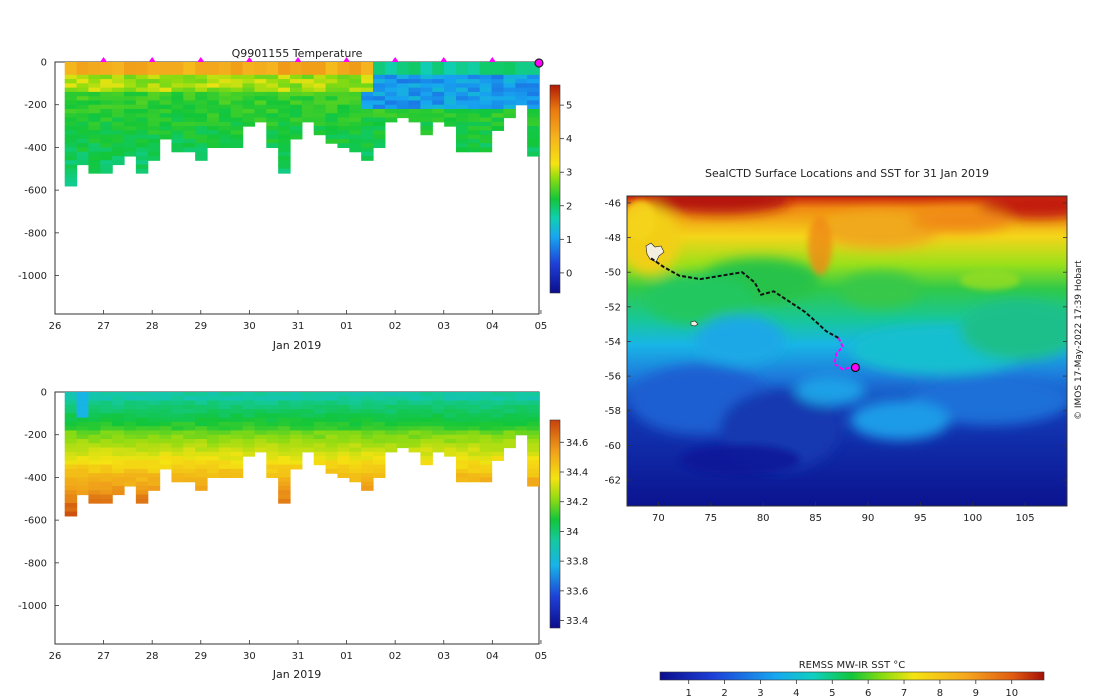 This screenshot has height=700, width=1100. I want to click on y-tick-label: -400, so click(35, 478).